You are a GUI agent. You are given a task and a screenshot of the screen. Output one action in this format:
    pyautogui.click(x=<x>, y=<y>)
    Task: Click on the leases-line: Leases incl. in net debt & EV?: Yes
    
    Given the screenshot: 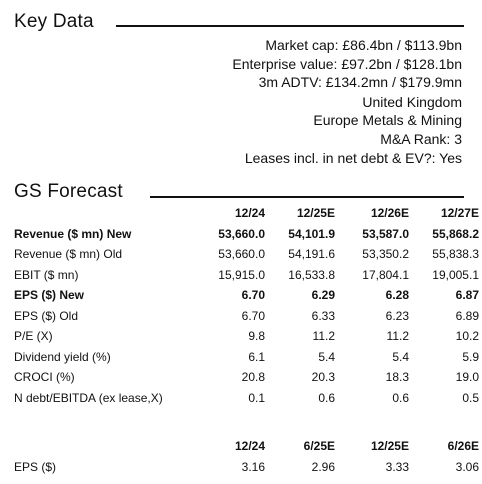 What is the action you would take?
    pyautogui.click(x=353, y=158)
    